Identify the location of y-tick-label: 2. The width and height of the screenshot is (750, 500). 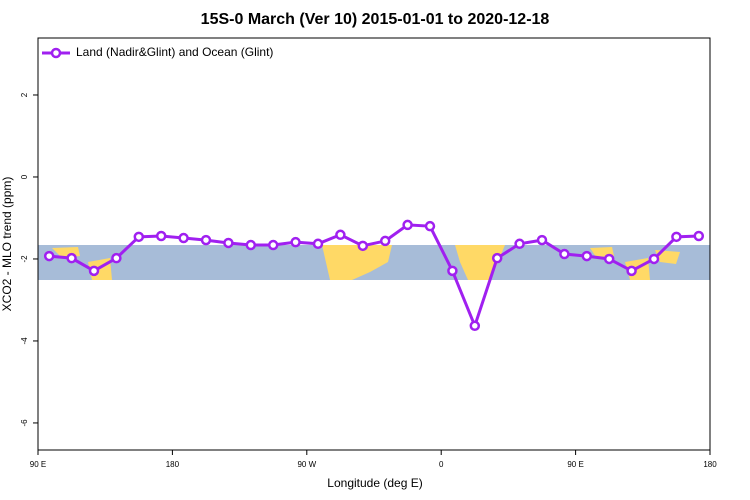
(24, 94).